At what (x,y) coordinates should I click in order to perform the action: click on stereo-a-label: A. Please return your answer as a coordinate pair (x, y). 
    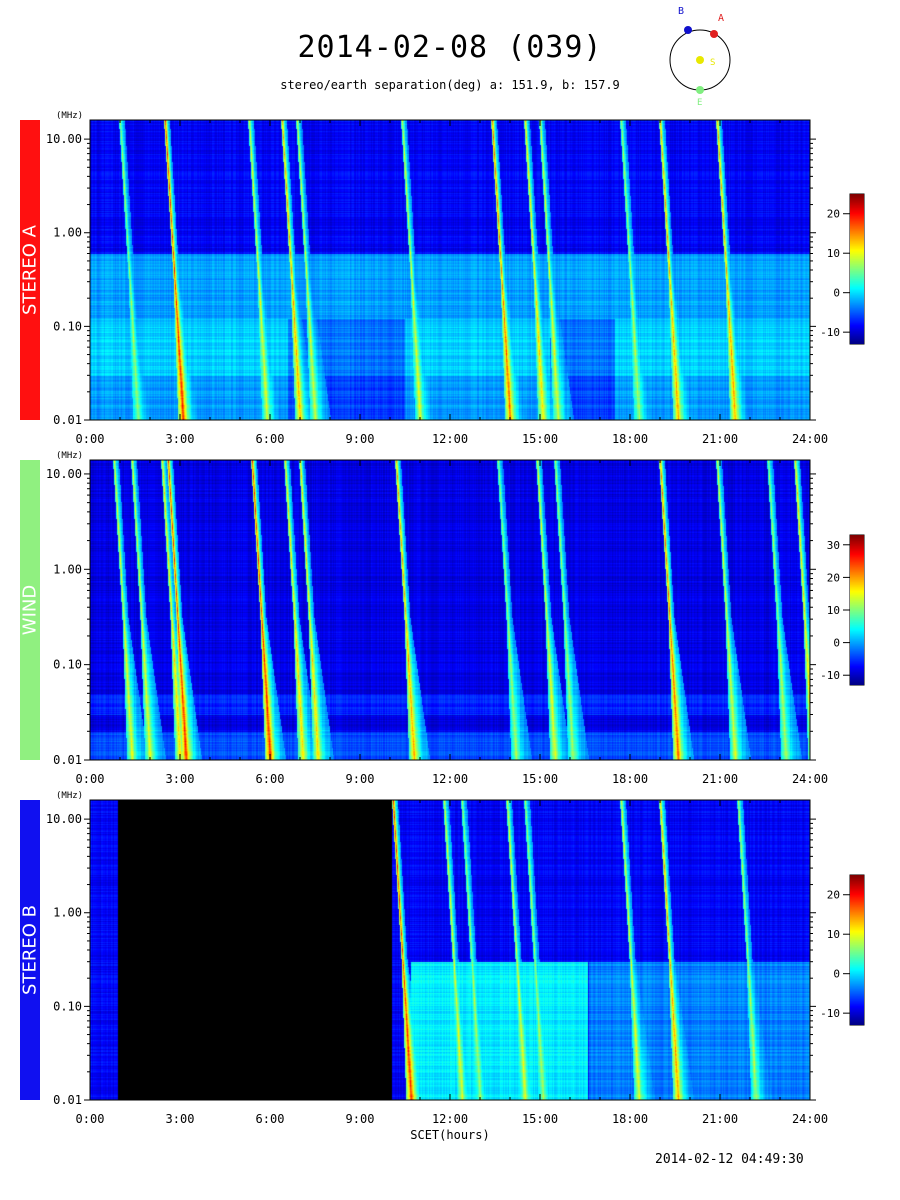
    Looking at the image, I should click on (721, 18).